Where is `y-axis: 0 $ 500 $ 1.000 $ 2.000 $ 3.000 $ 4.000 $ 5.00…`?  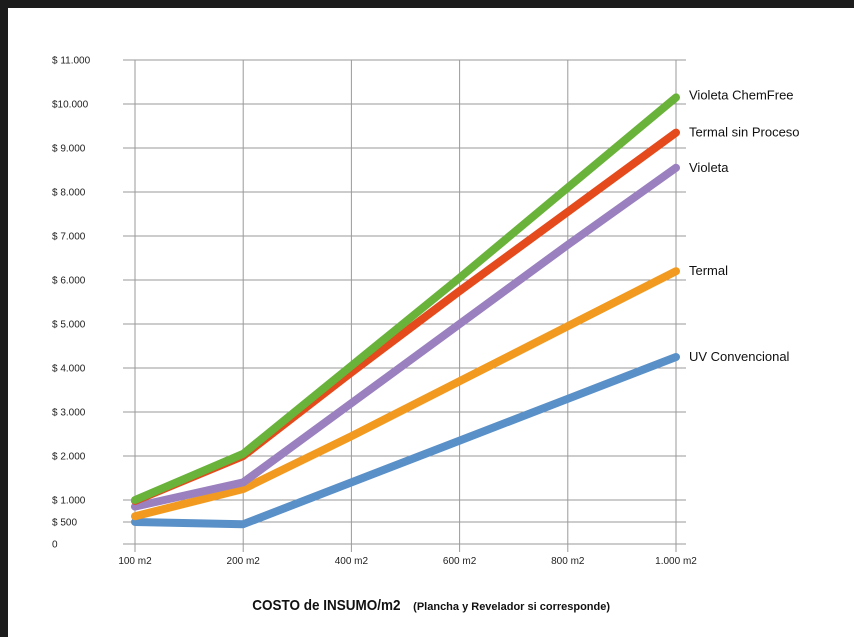
y-axis: 0 $ 500 $ 1.000 $ 2.000 $ 3.000 $ 4.000 $ 5.00… is located at coordinates (71, 303).